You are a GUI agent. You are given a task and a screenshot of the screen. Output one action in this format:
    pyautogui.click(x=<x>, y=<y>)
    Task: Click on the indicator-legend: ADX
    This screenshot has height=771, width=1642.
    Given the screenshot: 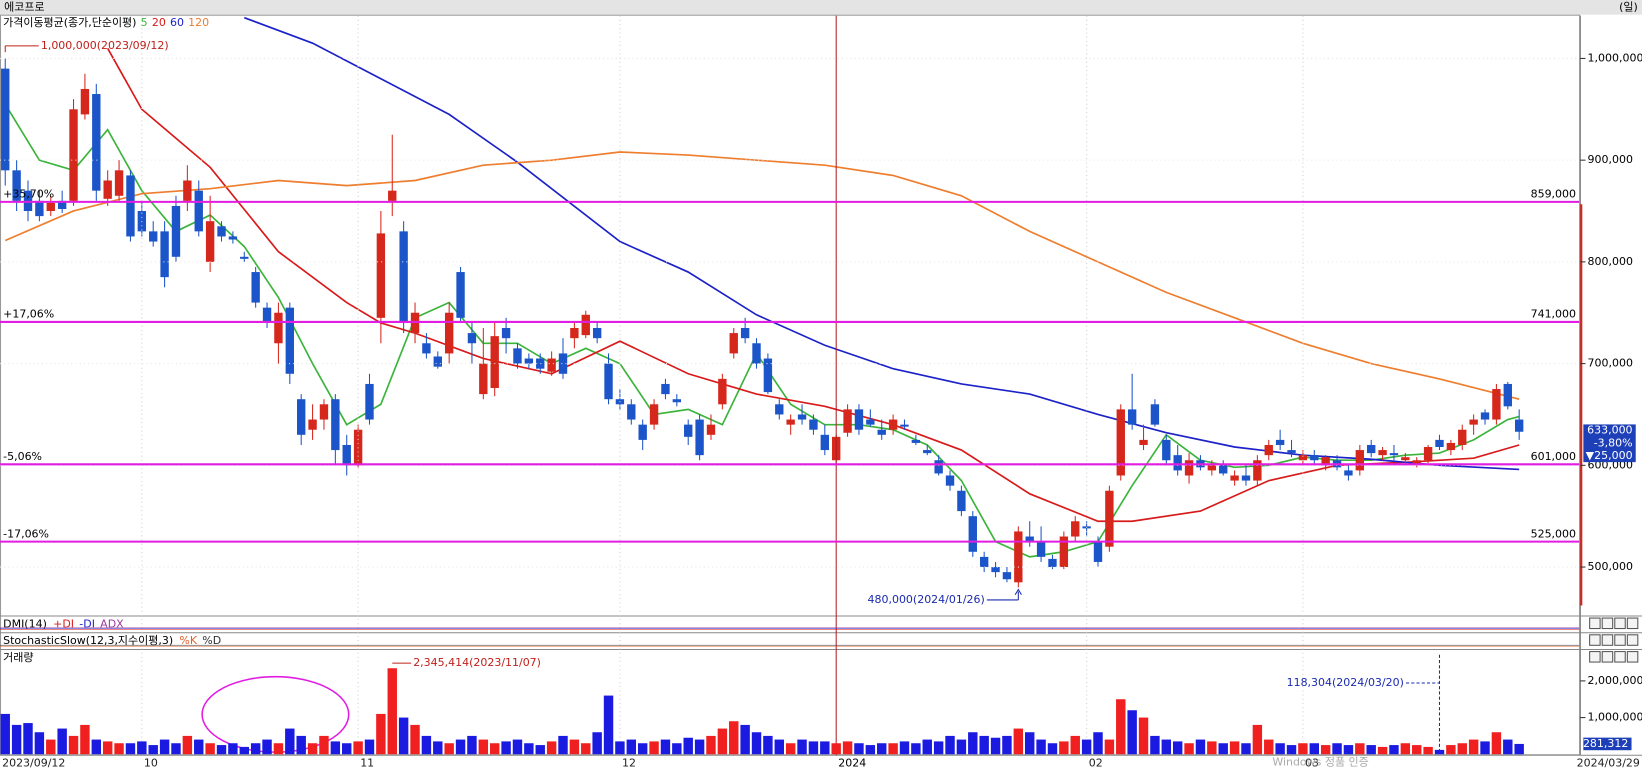 What is the action you would take?
    pyautogui.click(x=112, y=623)
    